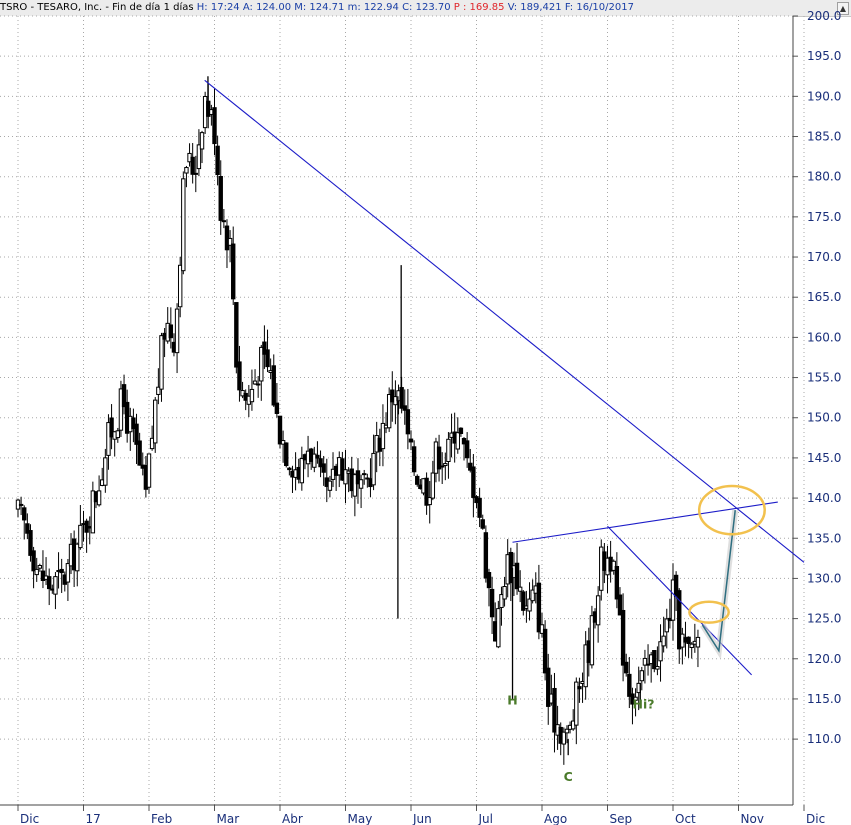 Image resolution: width=851 pixels, height=825 pixels. Describe the element at coordinates (555, 818) in the screenshot. I see `x-tick-label: Ago` at that location.